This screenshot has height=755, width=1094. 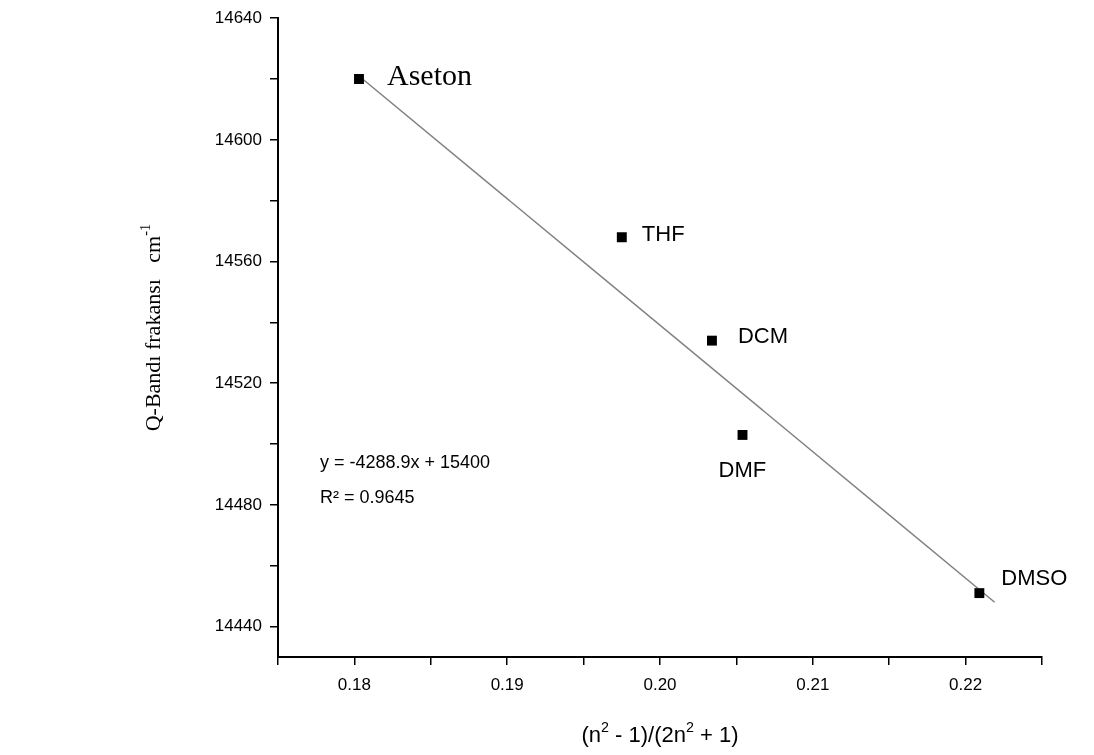 What do you see at coordinates (1034, 578) in the screenshot?
I see `annotation: DMSO` at bounding box center [1034, 578].